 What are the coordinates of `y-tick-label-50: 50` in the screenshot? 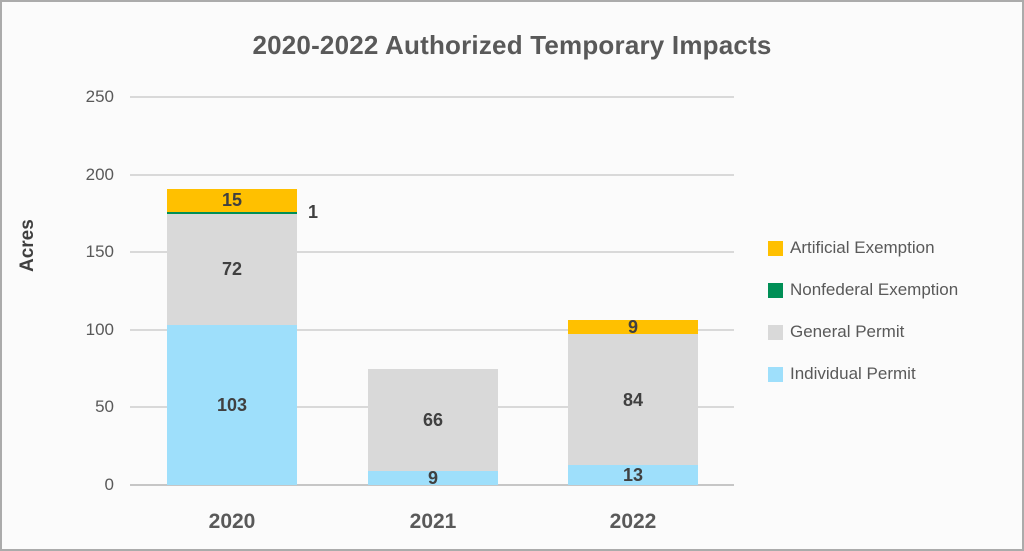 It's located at (104, 407).